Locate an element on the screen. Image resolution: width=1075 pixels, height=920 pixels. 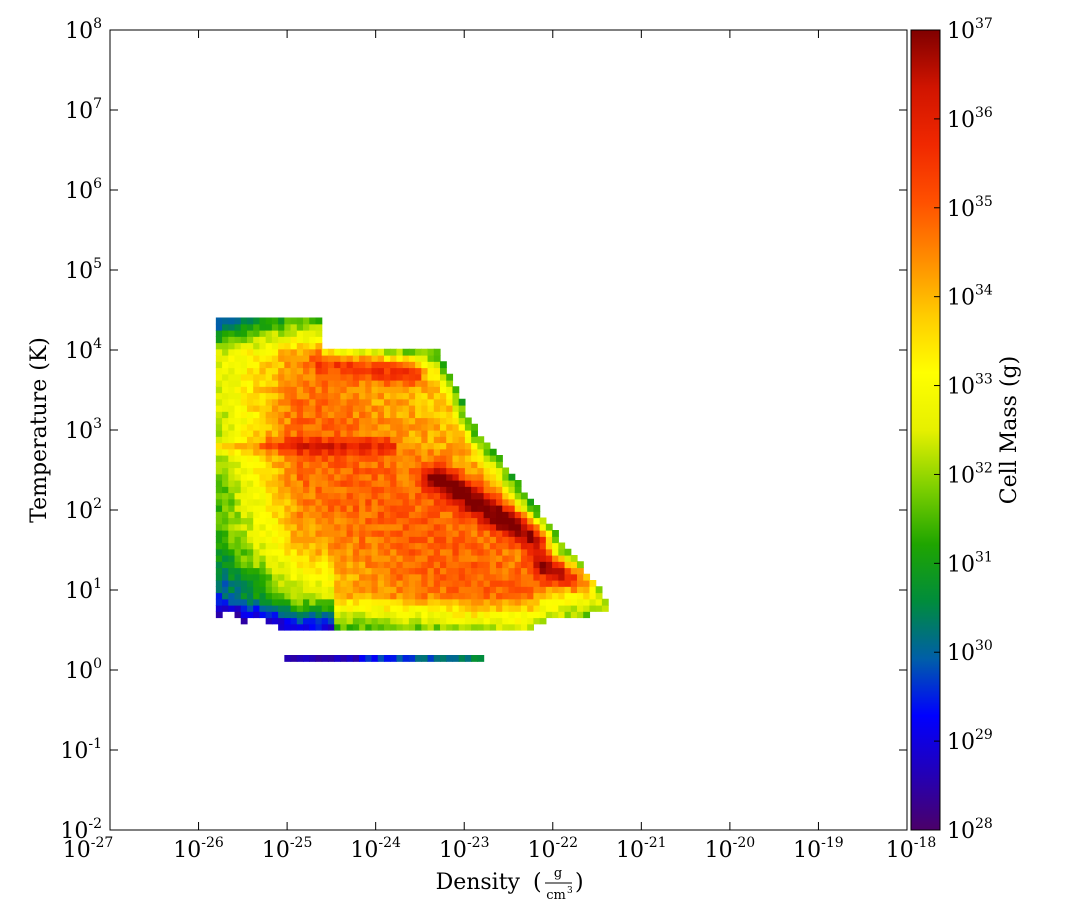
svg-text: g is located at coordinates (558, 873).